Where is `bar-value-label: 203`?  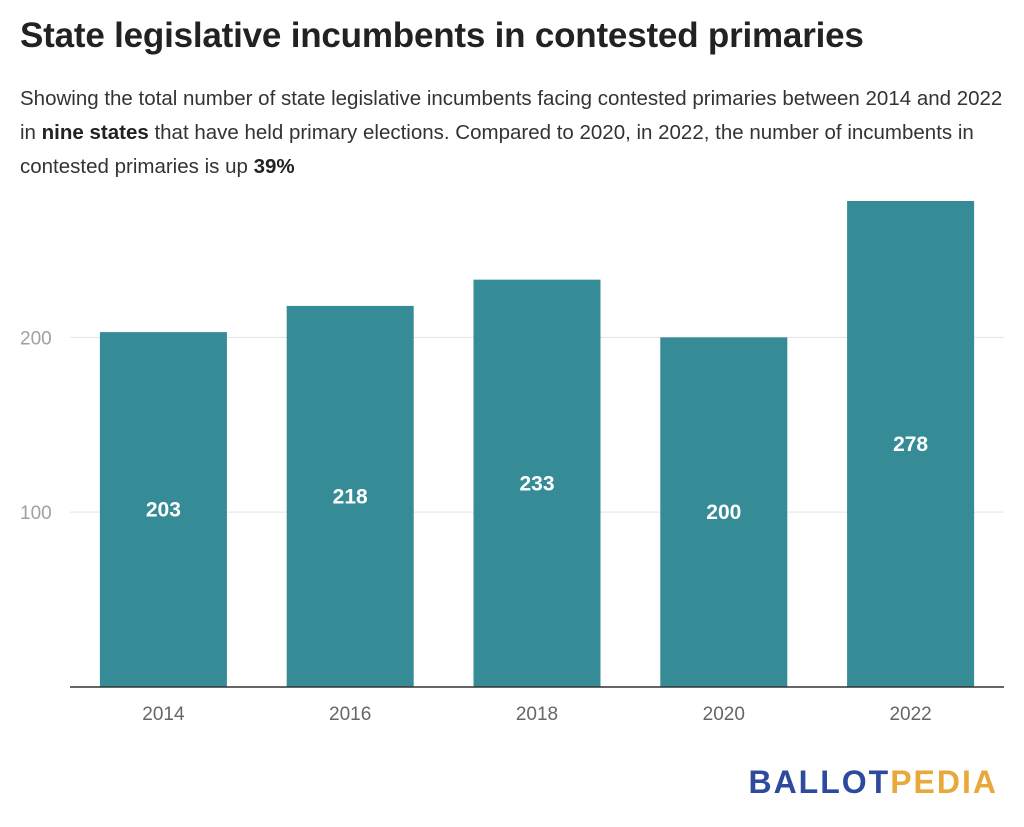
bar-value-label: 203 is located at coordinates (163, 510).